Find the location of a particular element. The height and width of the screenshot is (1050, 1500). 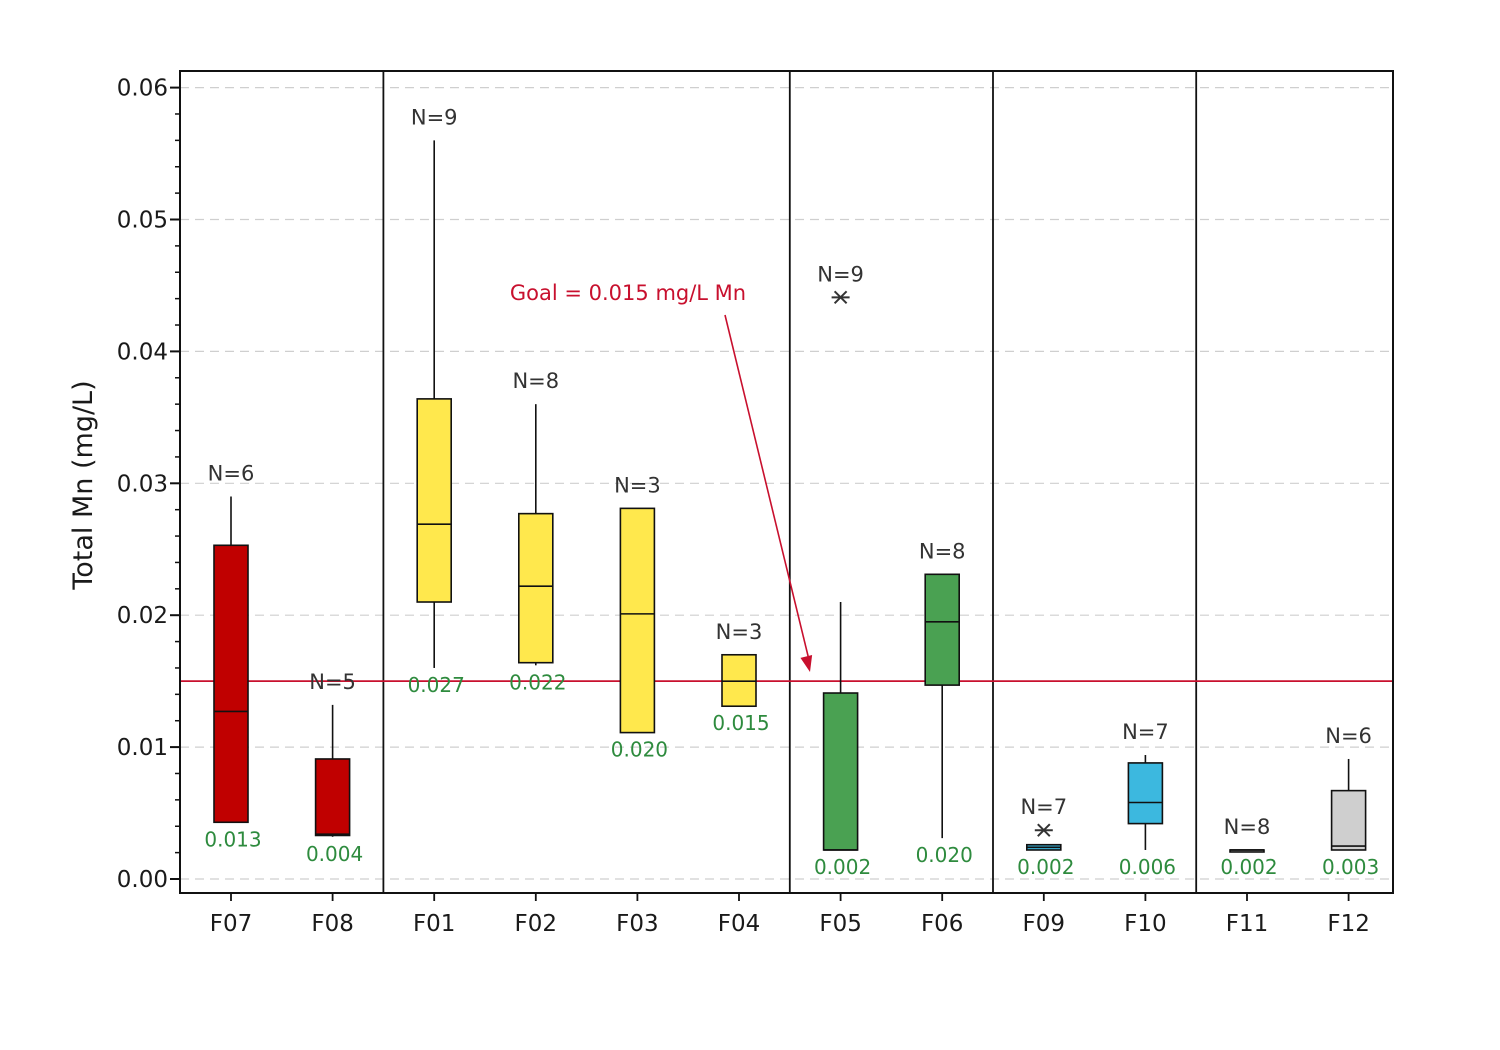

n-label: N=5 is located at coordinates (332, 682).